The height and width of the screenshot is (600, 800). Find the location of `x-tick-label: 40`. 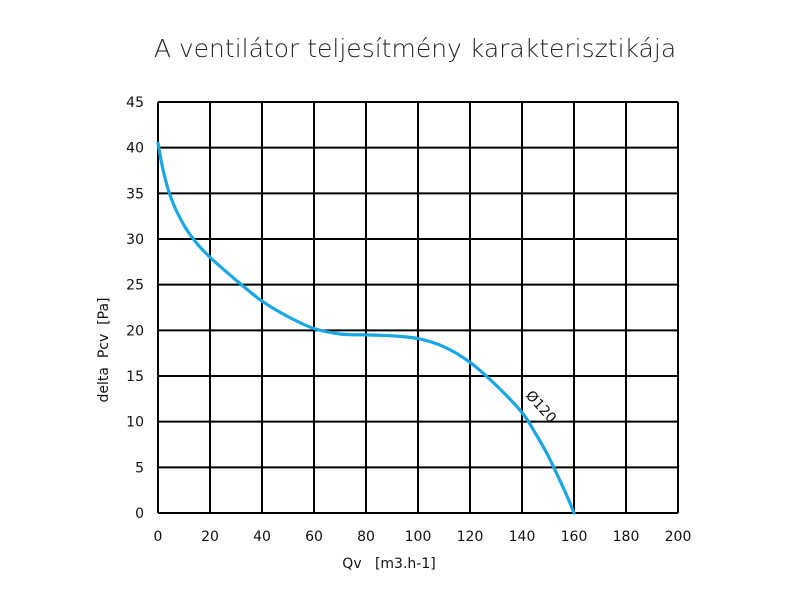

x-tick-label: 40 is located at coordinates (262, 537).